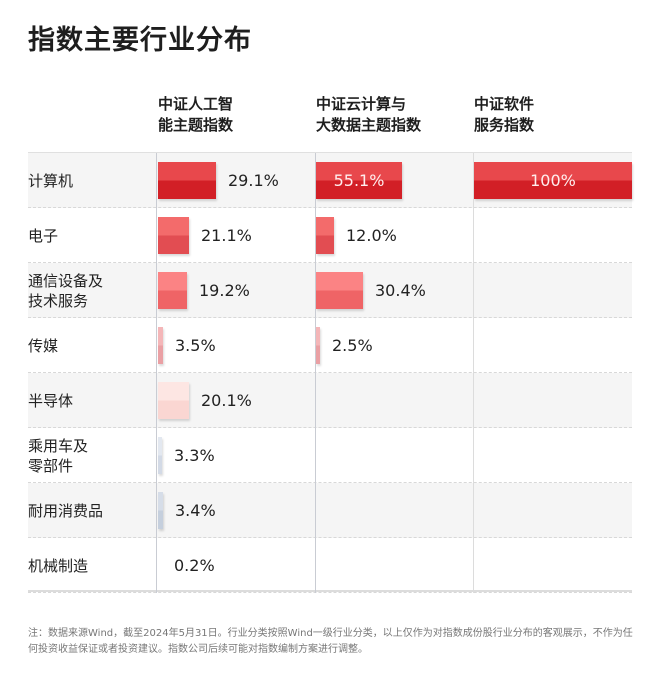 This screenshot has width=660, height=688. I want to click on cell-cloud: 2.5%, so click(344, 345).